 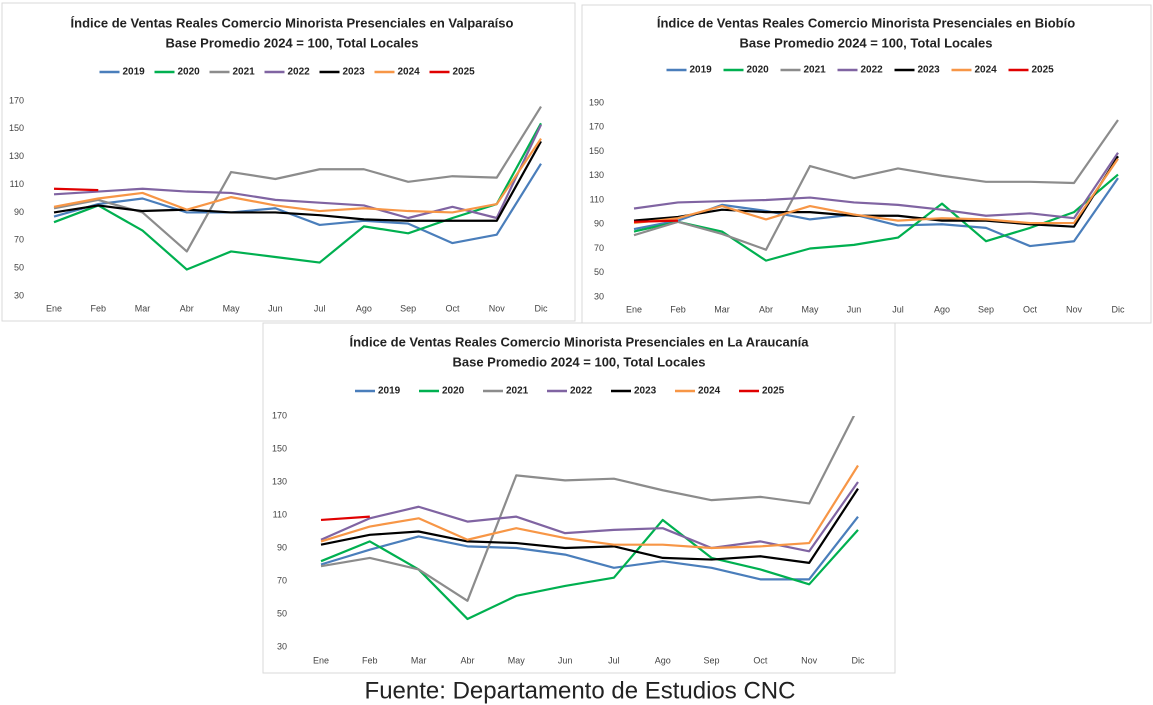 What do you see at coordinates (497, 308) in the screenshot?
I see `x-tick-label: Nov` at bounding box center [497, 308].